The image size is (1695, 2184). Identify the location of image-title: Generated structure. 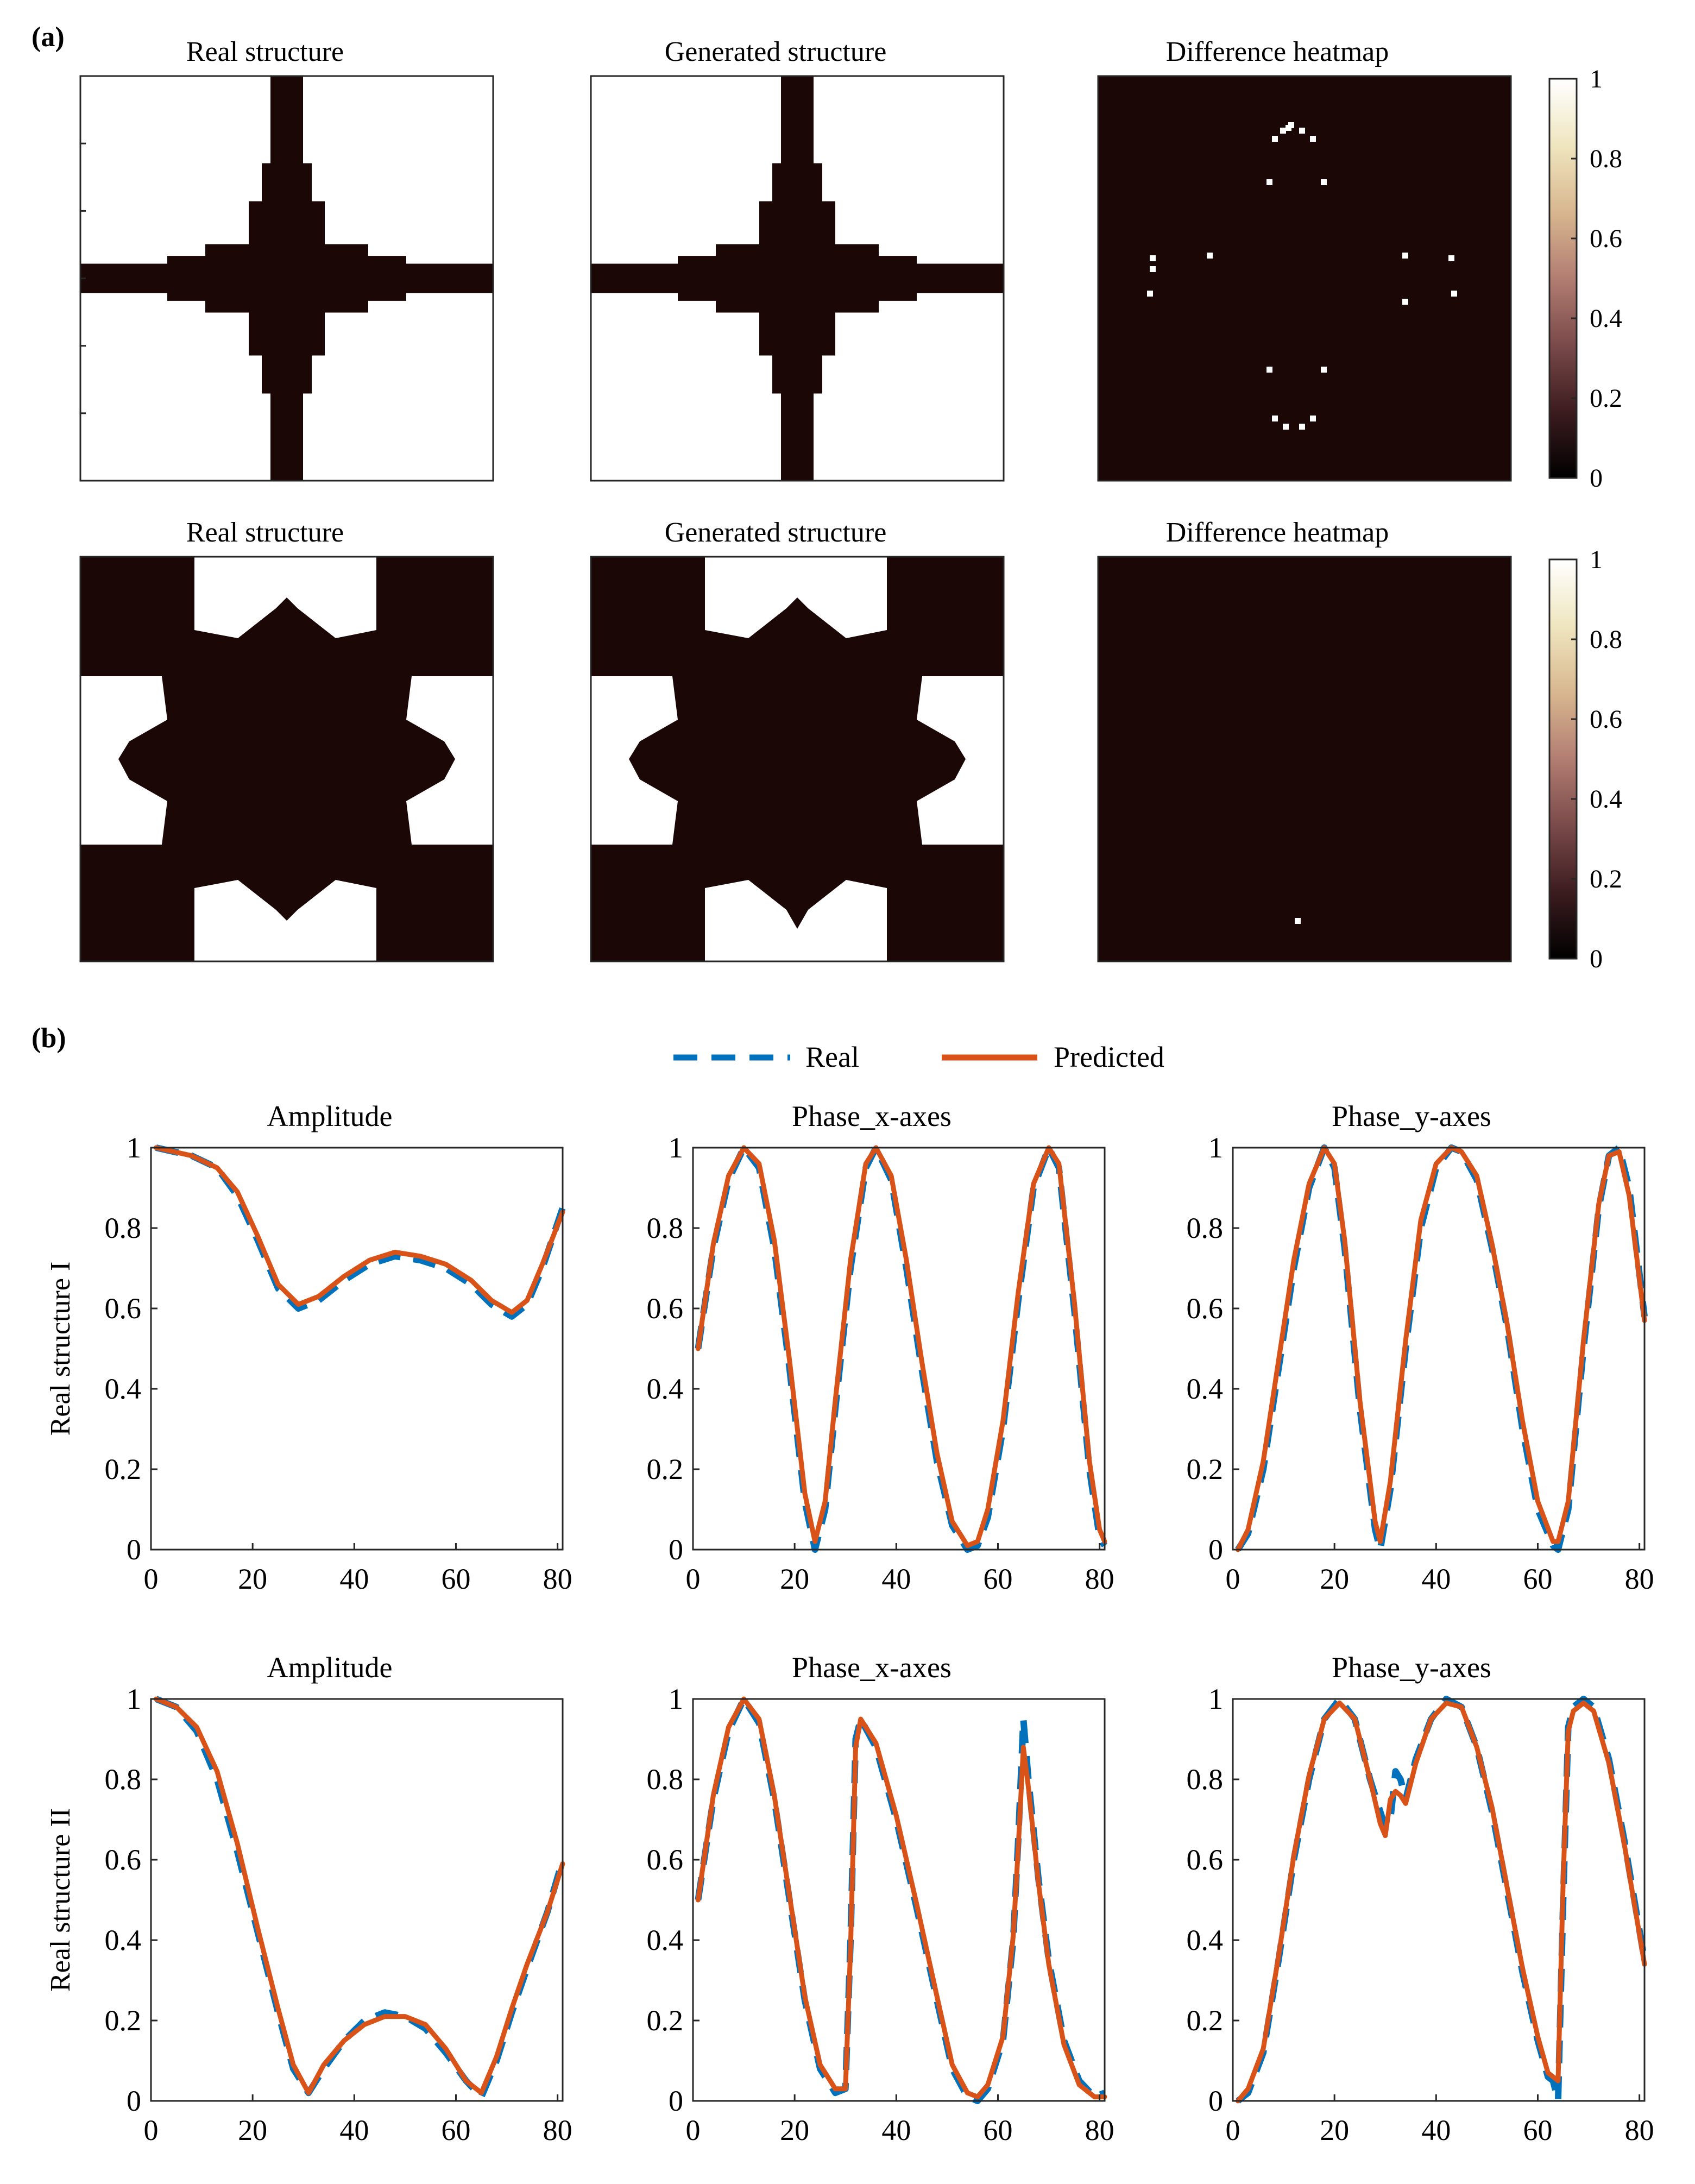
(776, 532).